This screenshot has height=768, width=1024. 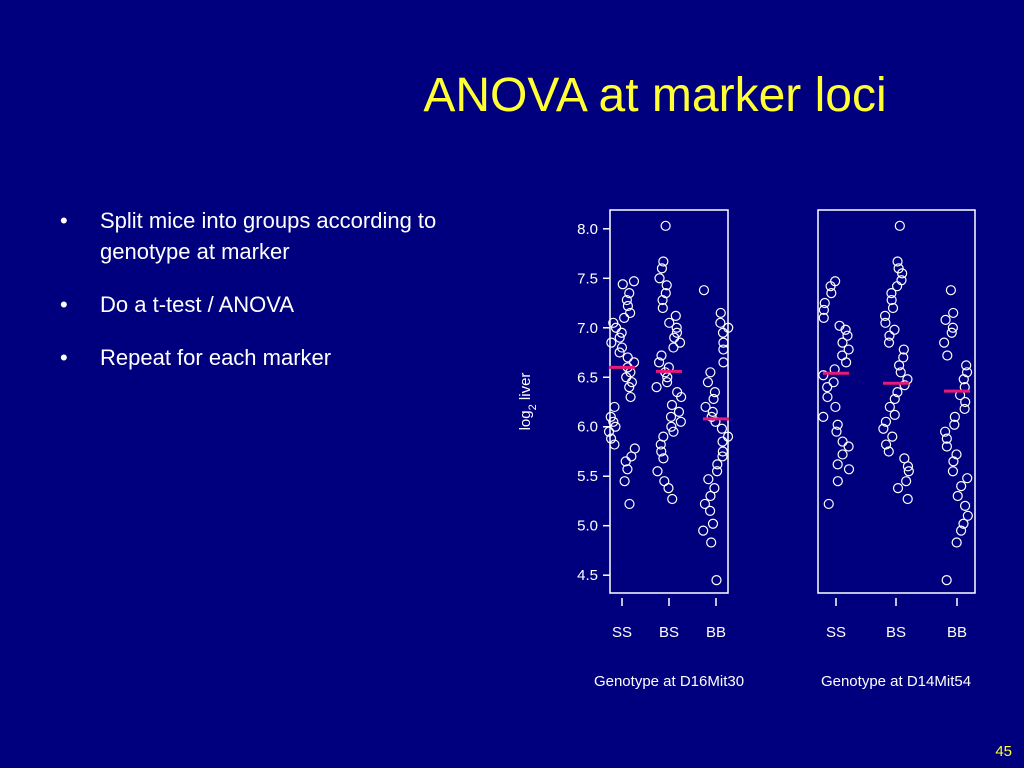 I want to click on y-tick-label: 6.0, so click(x=587, y=427).